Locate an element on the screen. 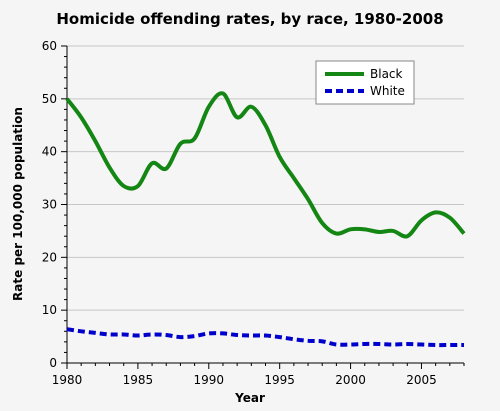 The width and height of the screenshot is (500, 411). x-tick-label: 1980 is located at coordinates (67, 380).